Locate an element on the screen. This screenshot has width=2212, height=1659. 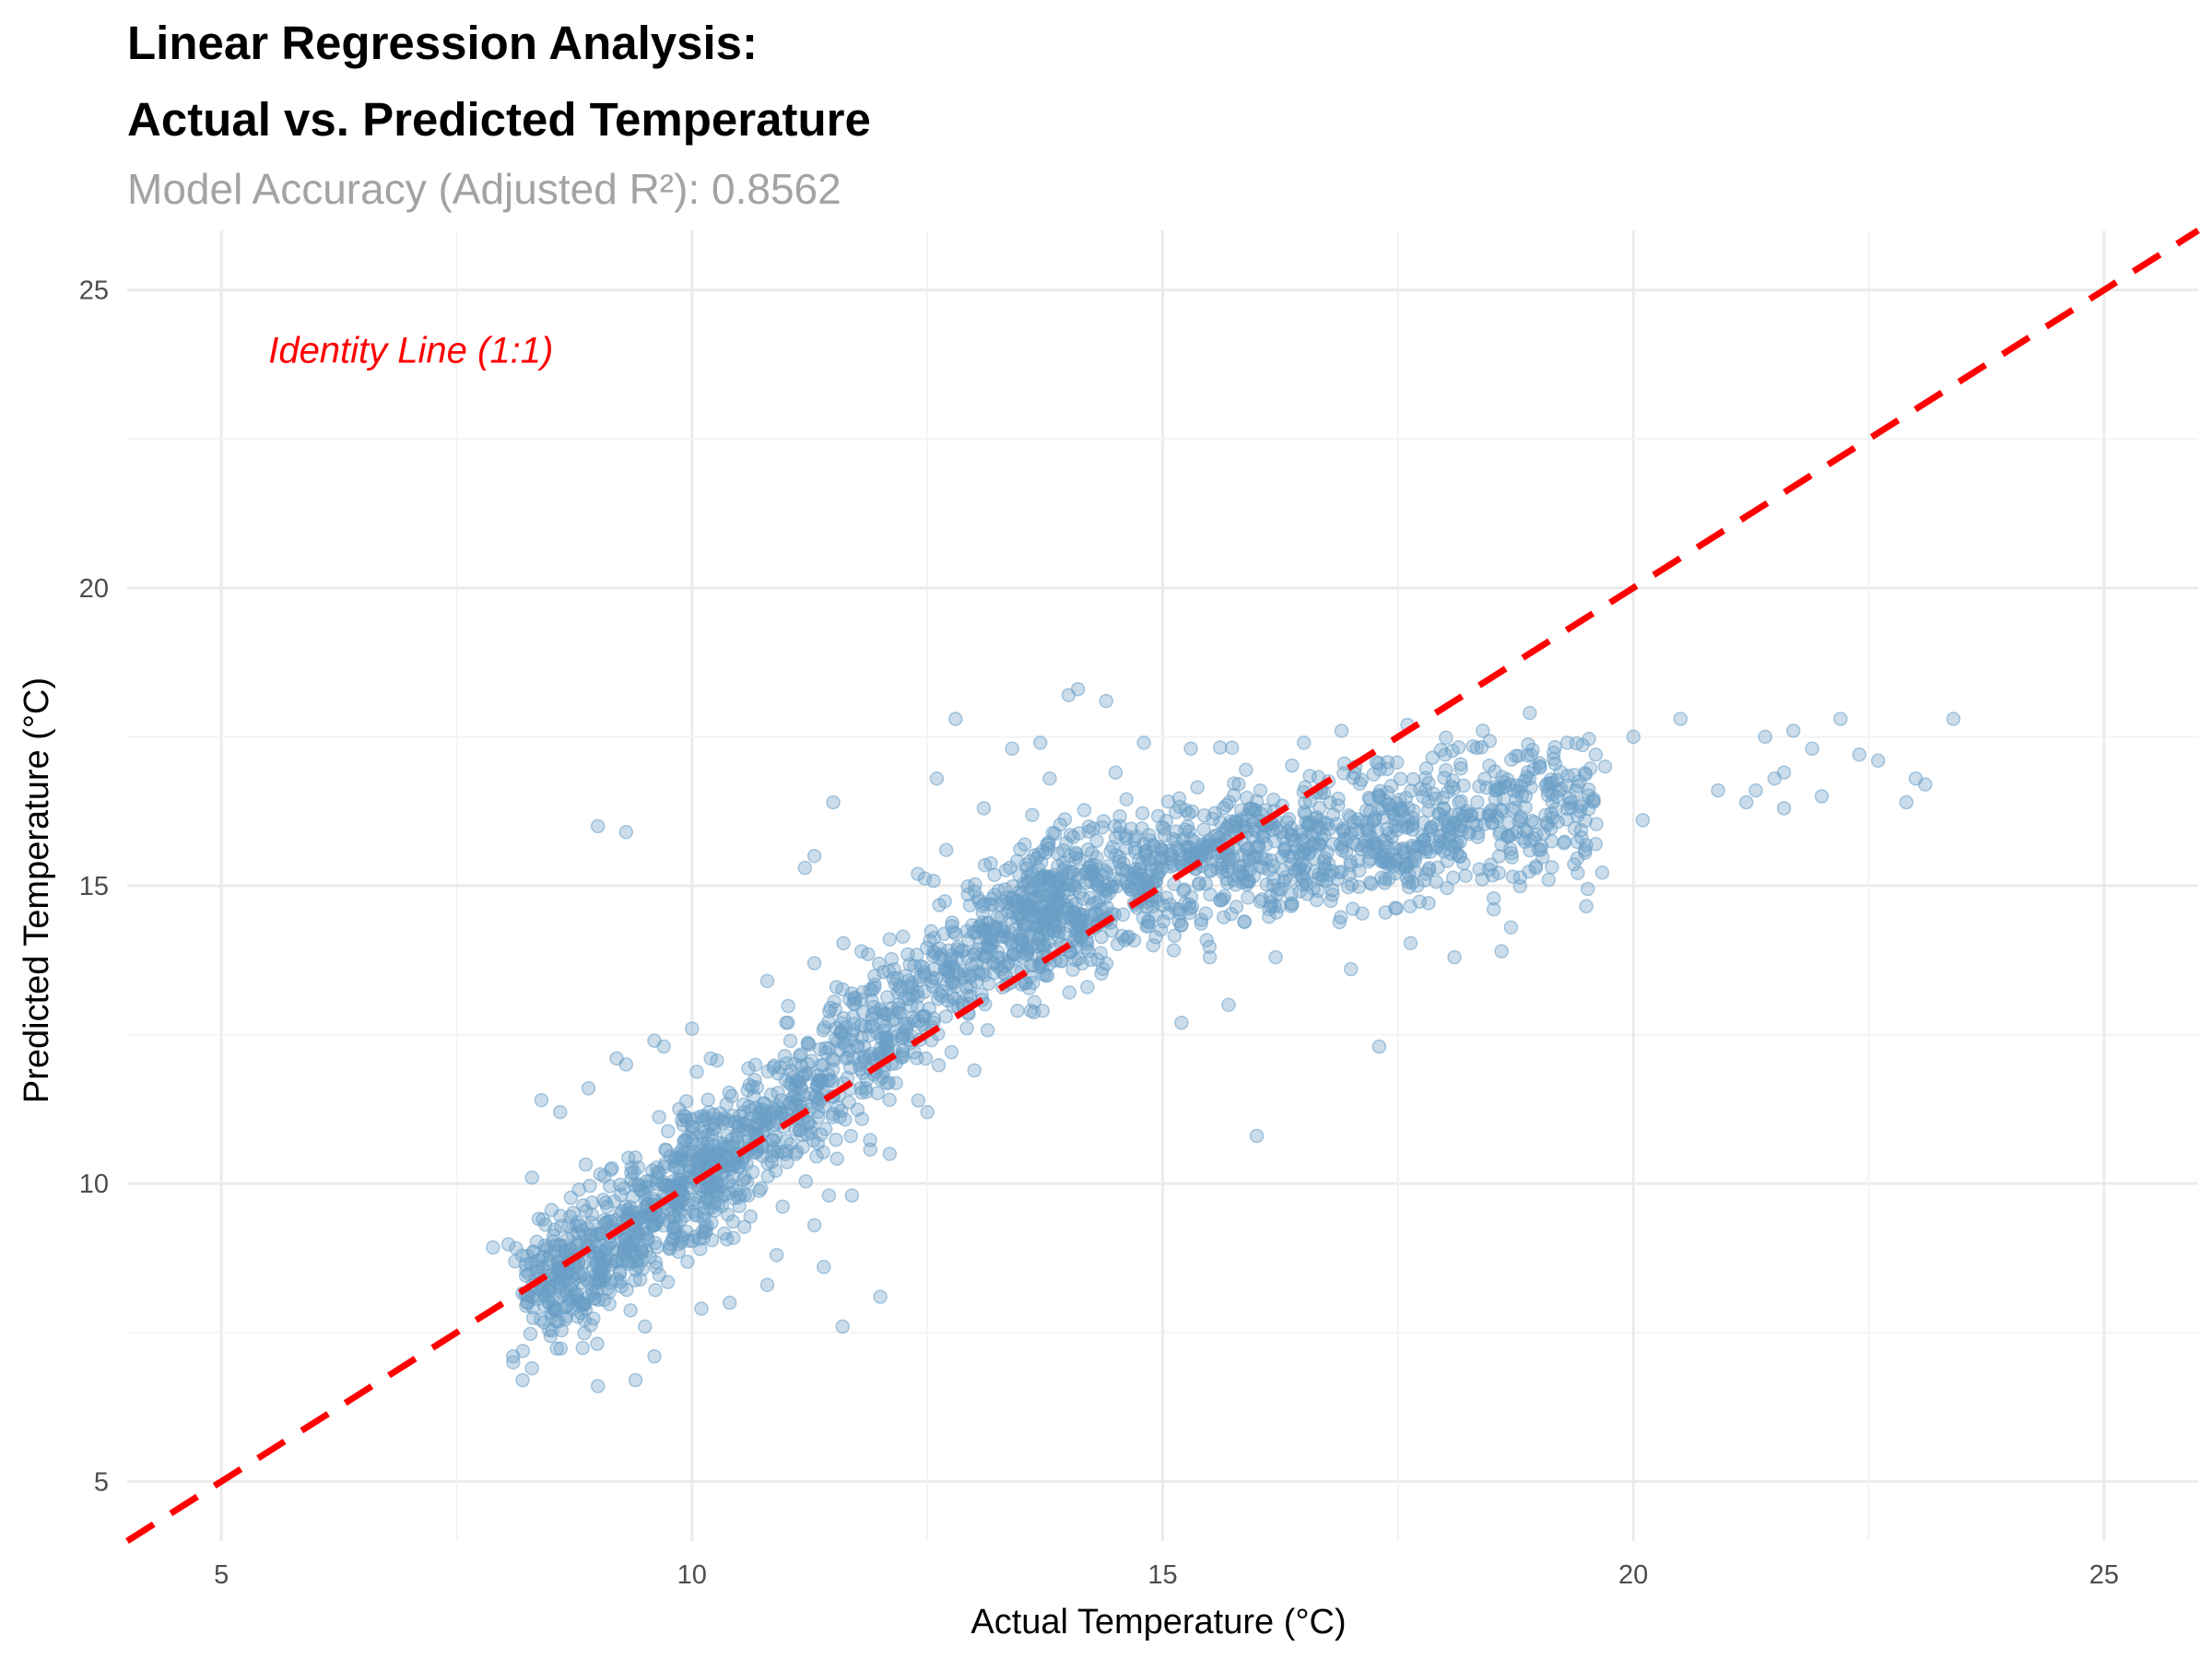
chart-title-line-1: Linear Regression Analysis: is located at coordinates (443, 43).